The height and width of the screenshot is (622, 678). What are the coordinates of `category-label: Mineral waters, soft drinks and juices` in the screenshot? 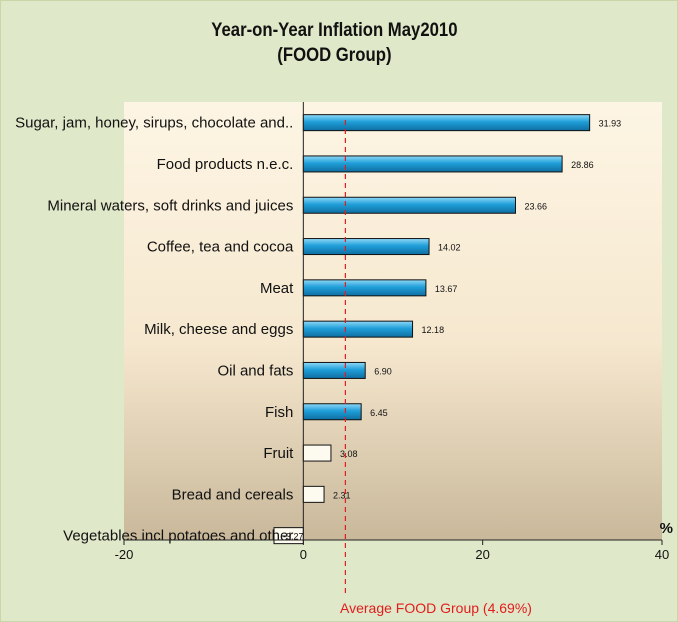 It's located at (170, 205).